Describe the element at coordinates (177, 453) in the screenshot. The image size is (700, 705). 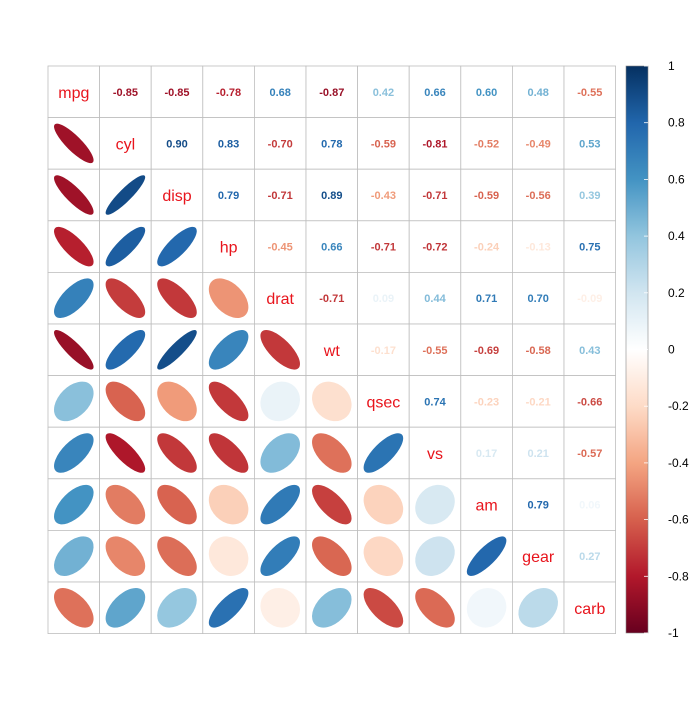
I see `correlation-ellipse-vs-disp` at that location.